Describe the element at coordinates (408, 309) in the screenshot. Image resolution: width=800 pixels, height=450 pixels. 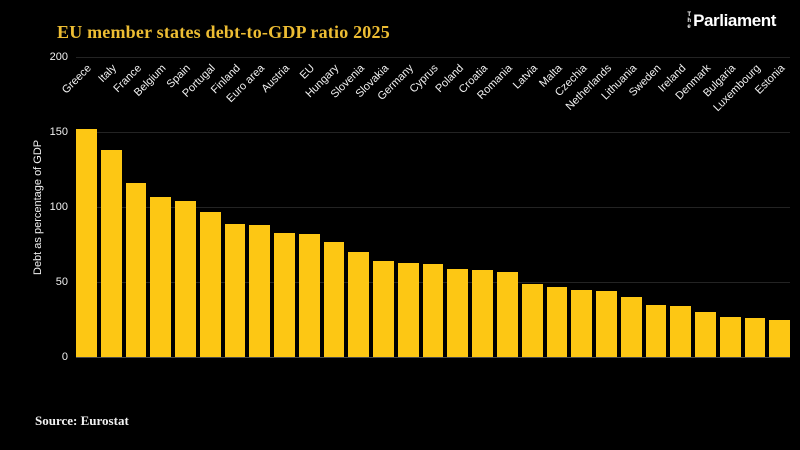
I see `bar-germany` at that location.